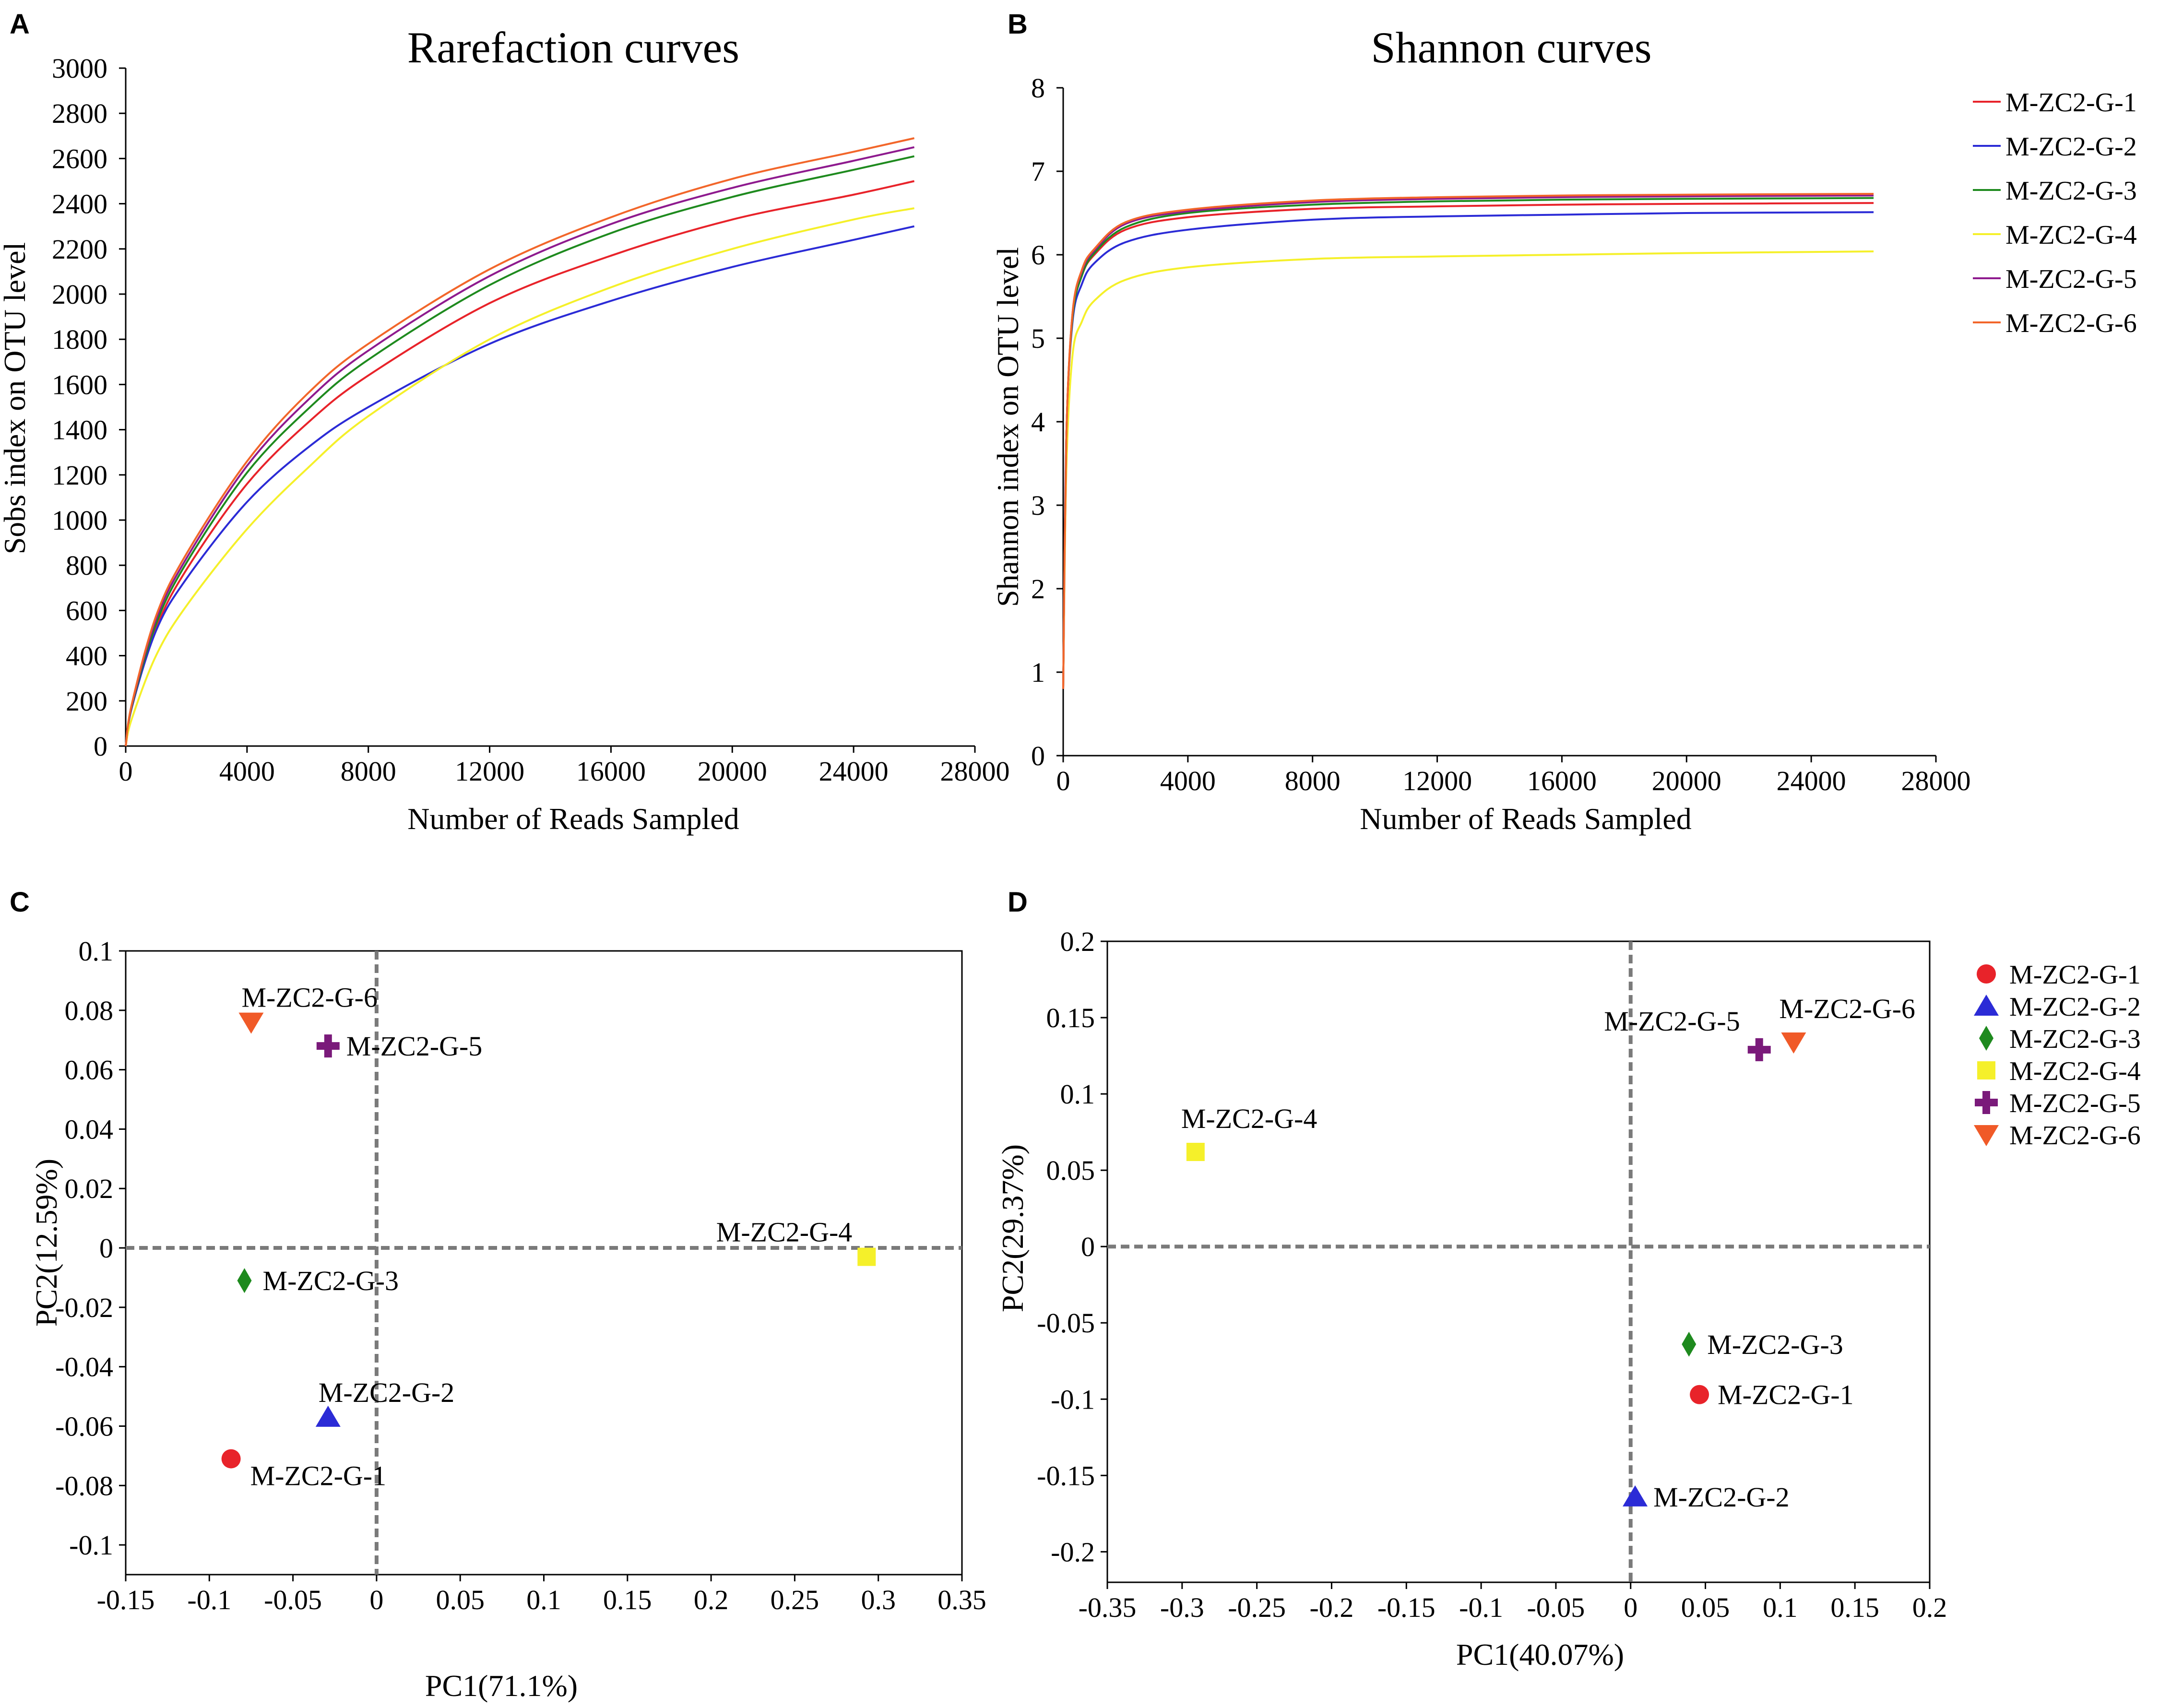  What do you see at coordinates (1526, 819) in the screenshot?
I see `x-axis-label-b: Number of Reads Sampled` at bounding box center [1526, 819].